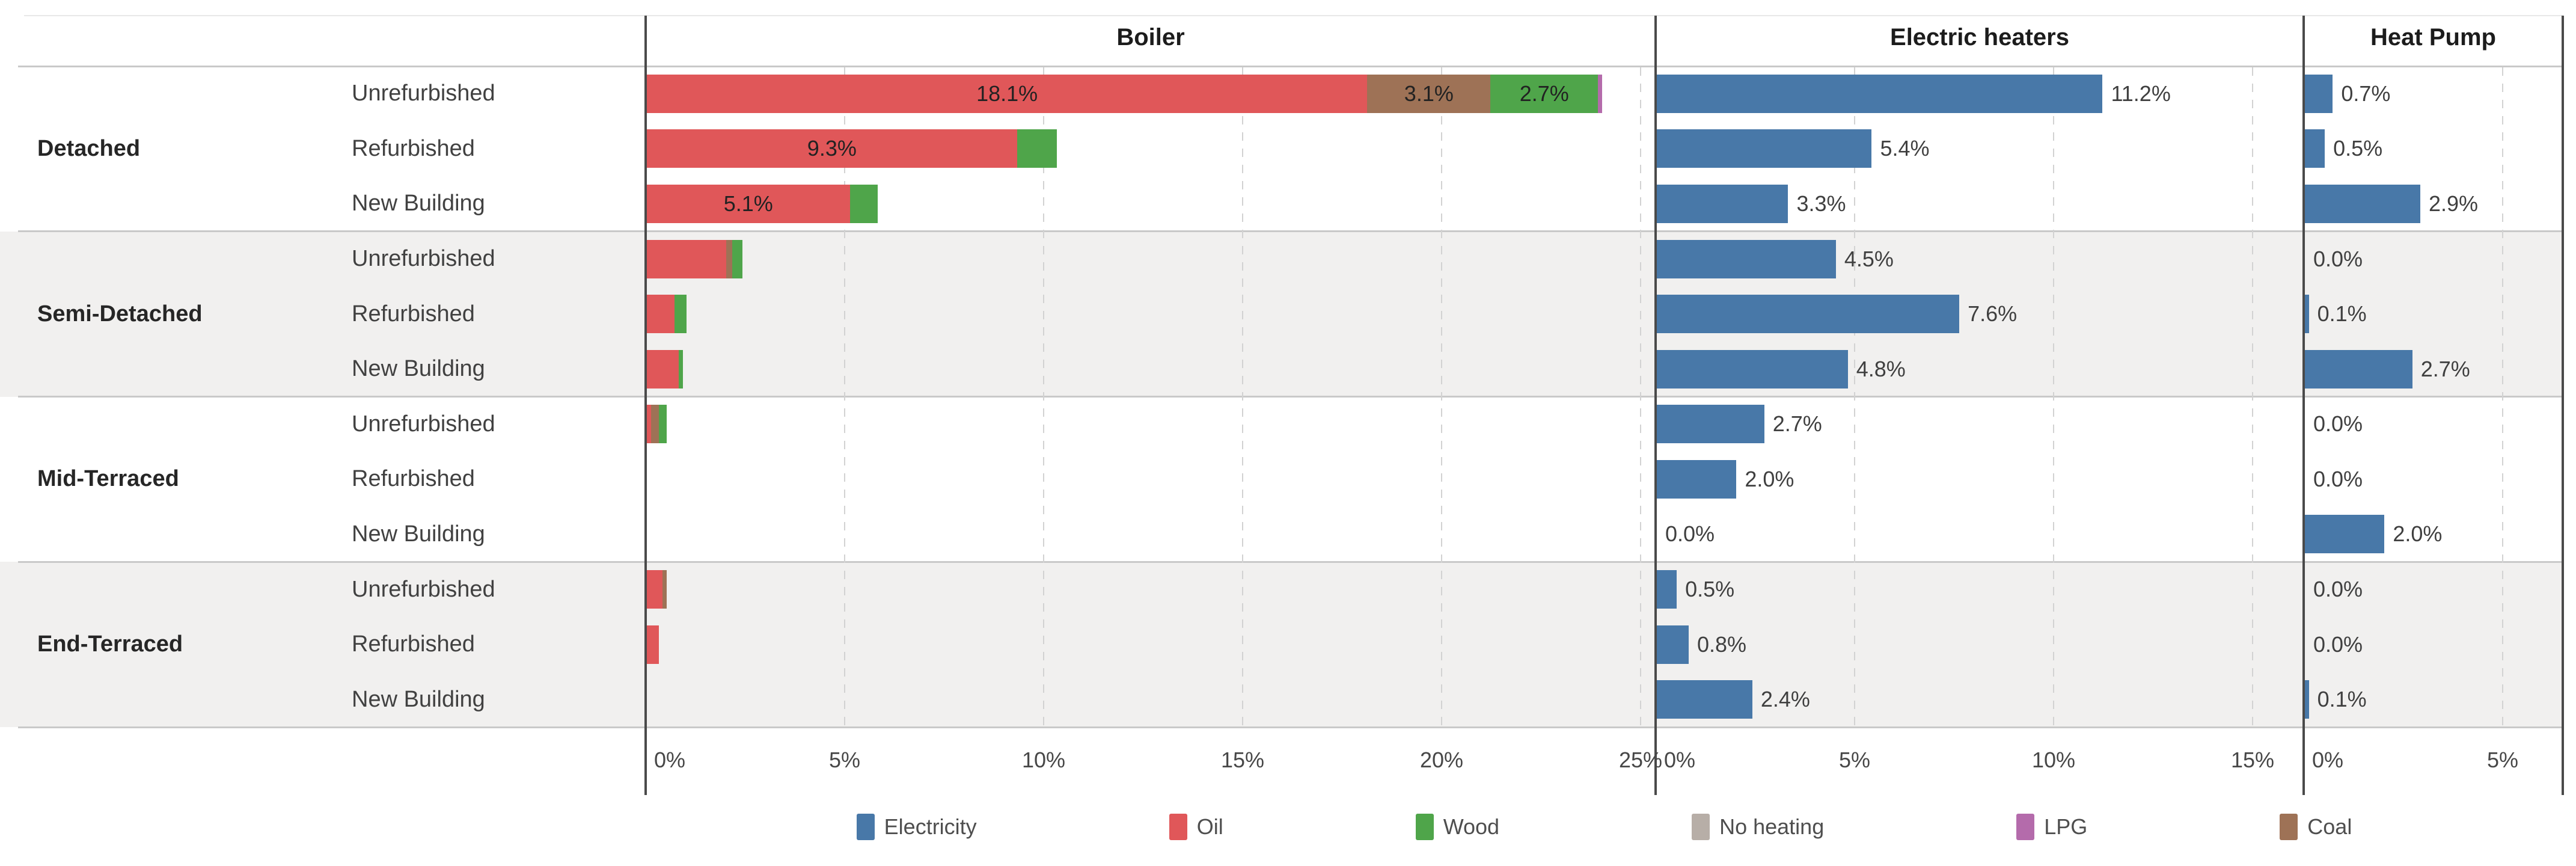 The width and height of the screenshot is (2576, 866). I want to click on legend: Electricity Oil Wood No heating LPG Coal, so click(1604, 827).